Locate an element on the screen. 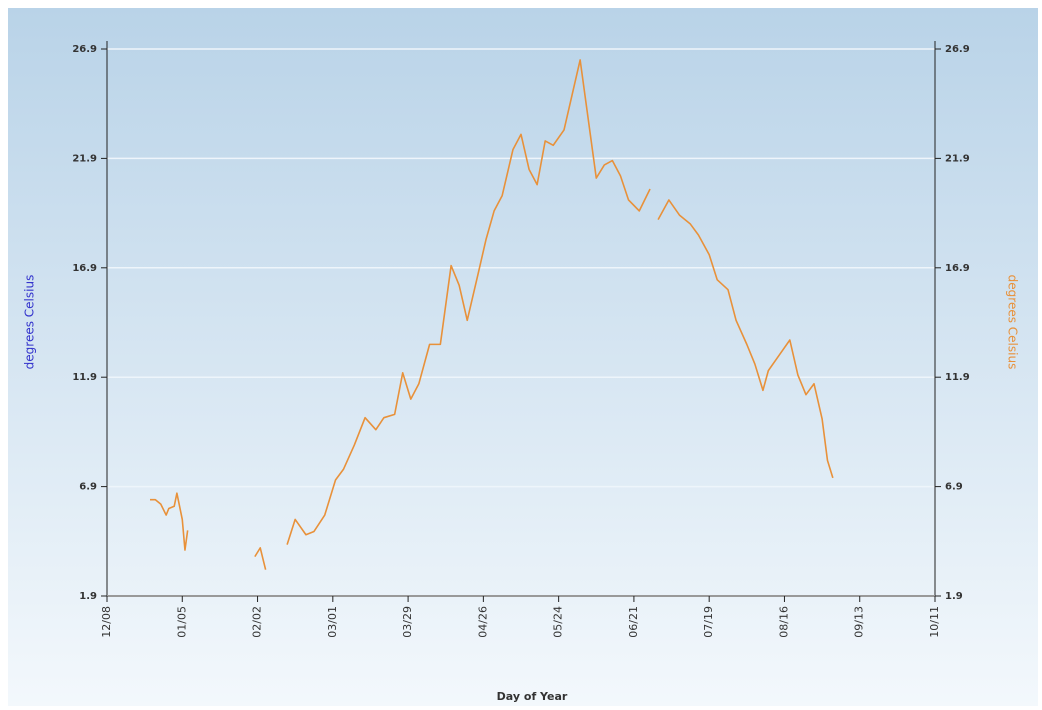 The width and height of the screenshot is (1042, 710). x-axis-title: Day of Year is located at coordinates (532, 696).